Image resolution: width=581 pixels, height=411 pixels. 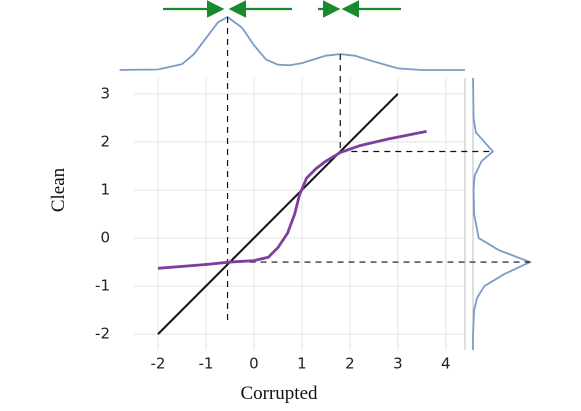 I want to click on x-tick-label: 2, so click(x=350, y=364).